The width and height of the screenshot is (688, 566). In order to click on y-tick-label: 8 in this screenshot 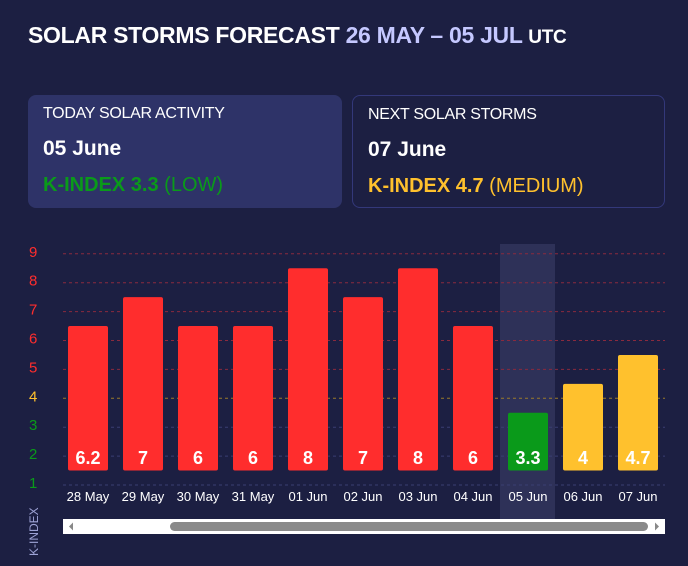, I will do `click(33, 281)`.